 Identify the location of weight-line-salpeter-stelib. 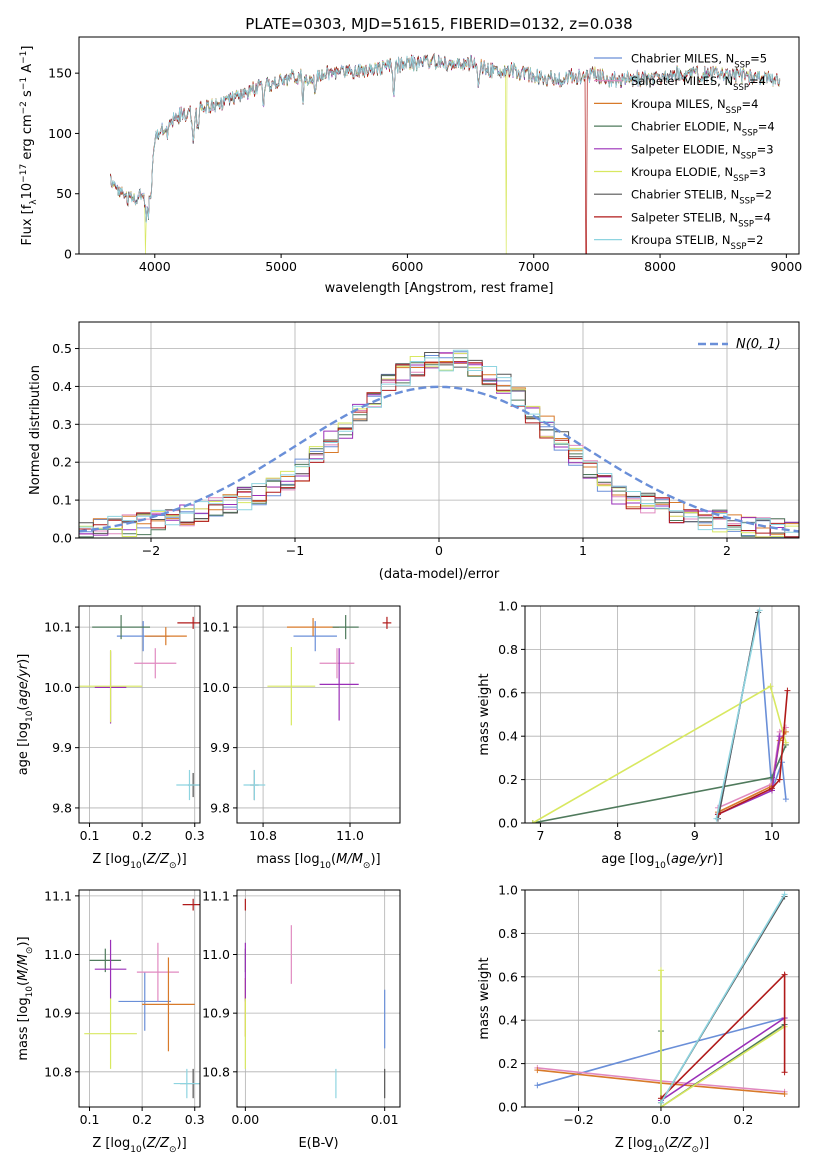
(753, 753).